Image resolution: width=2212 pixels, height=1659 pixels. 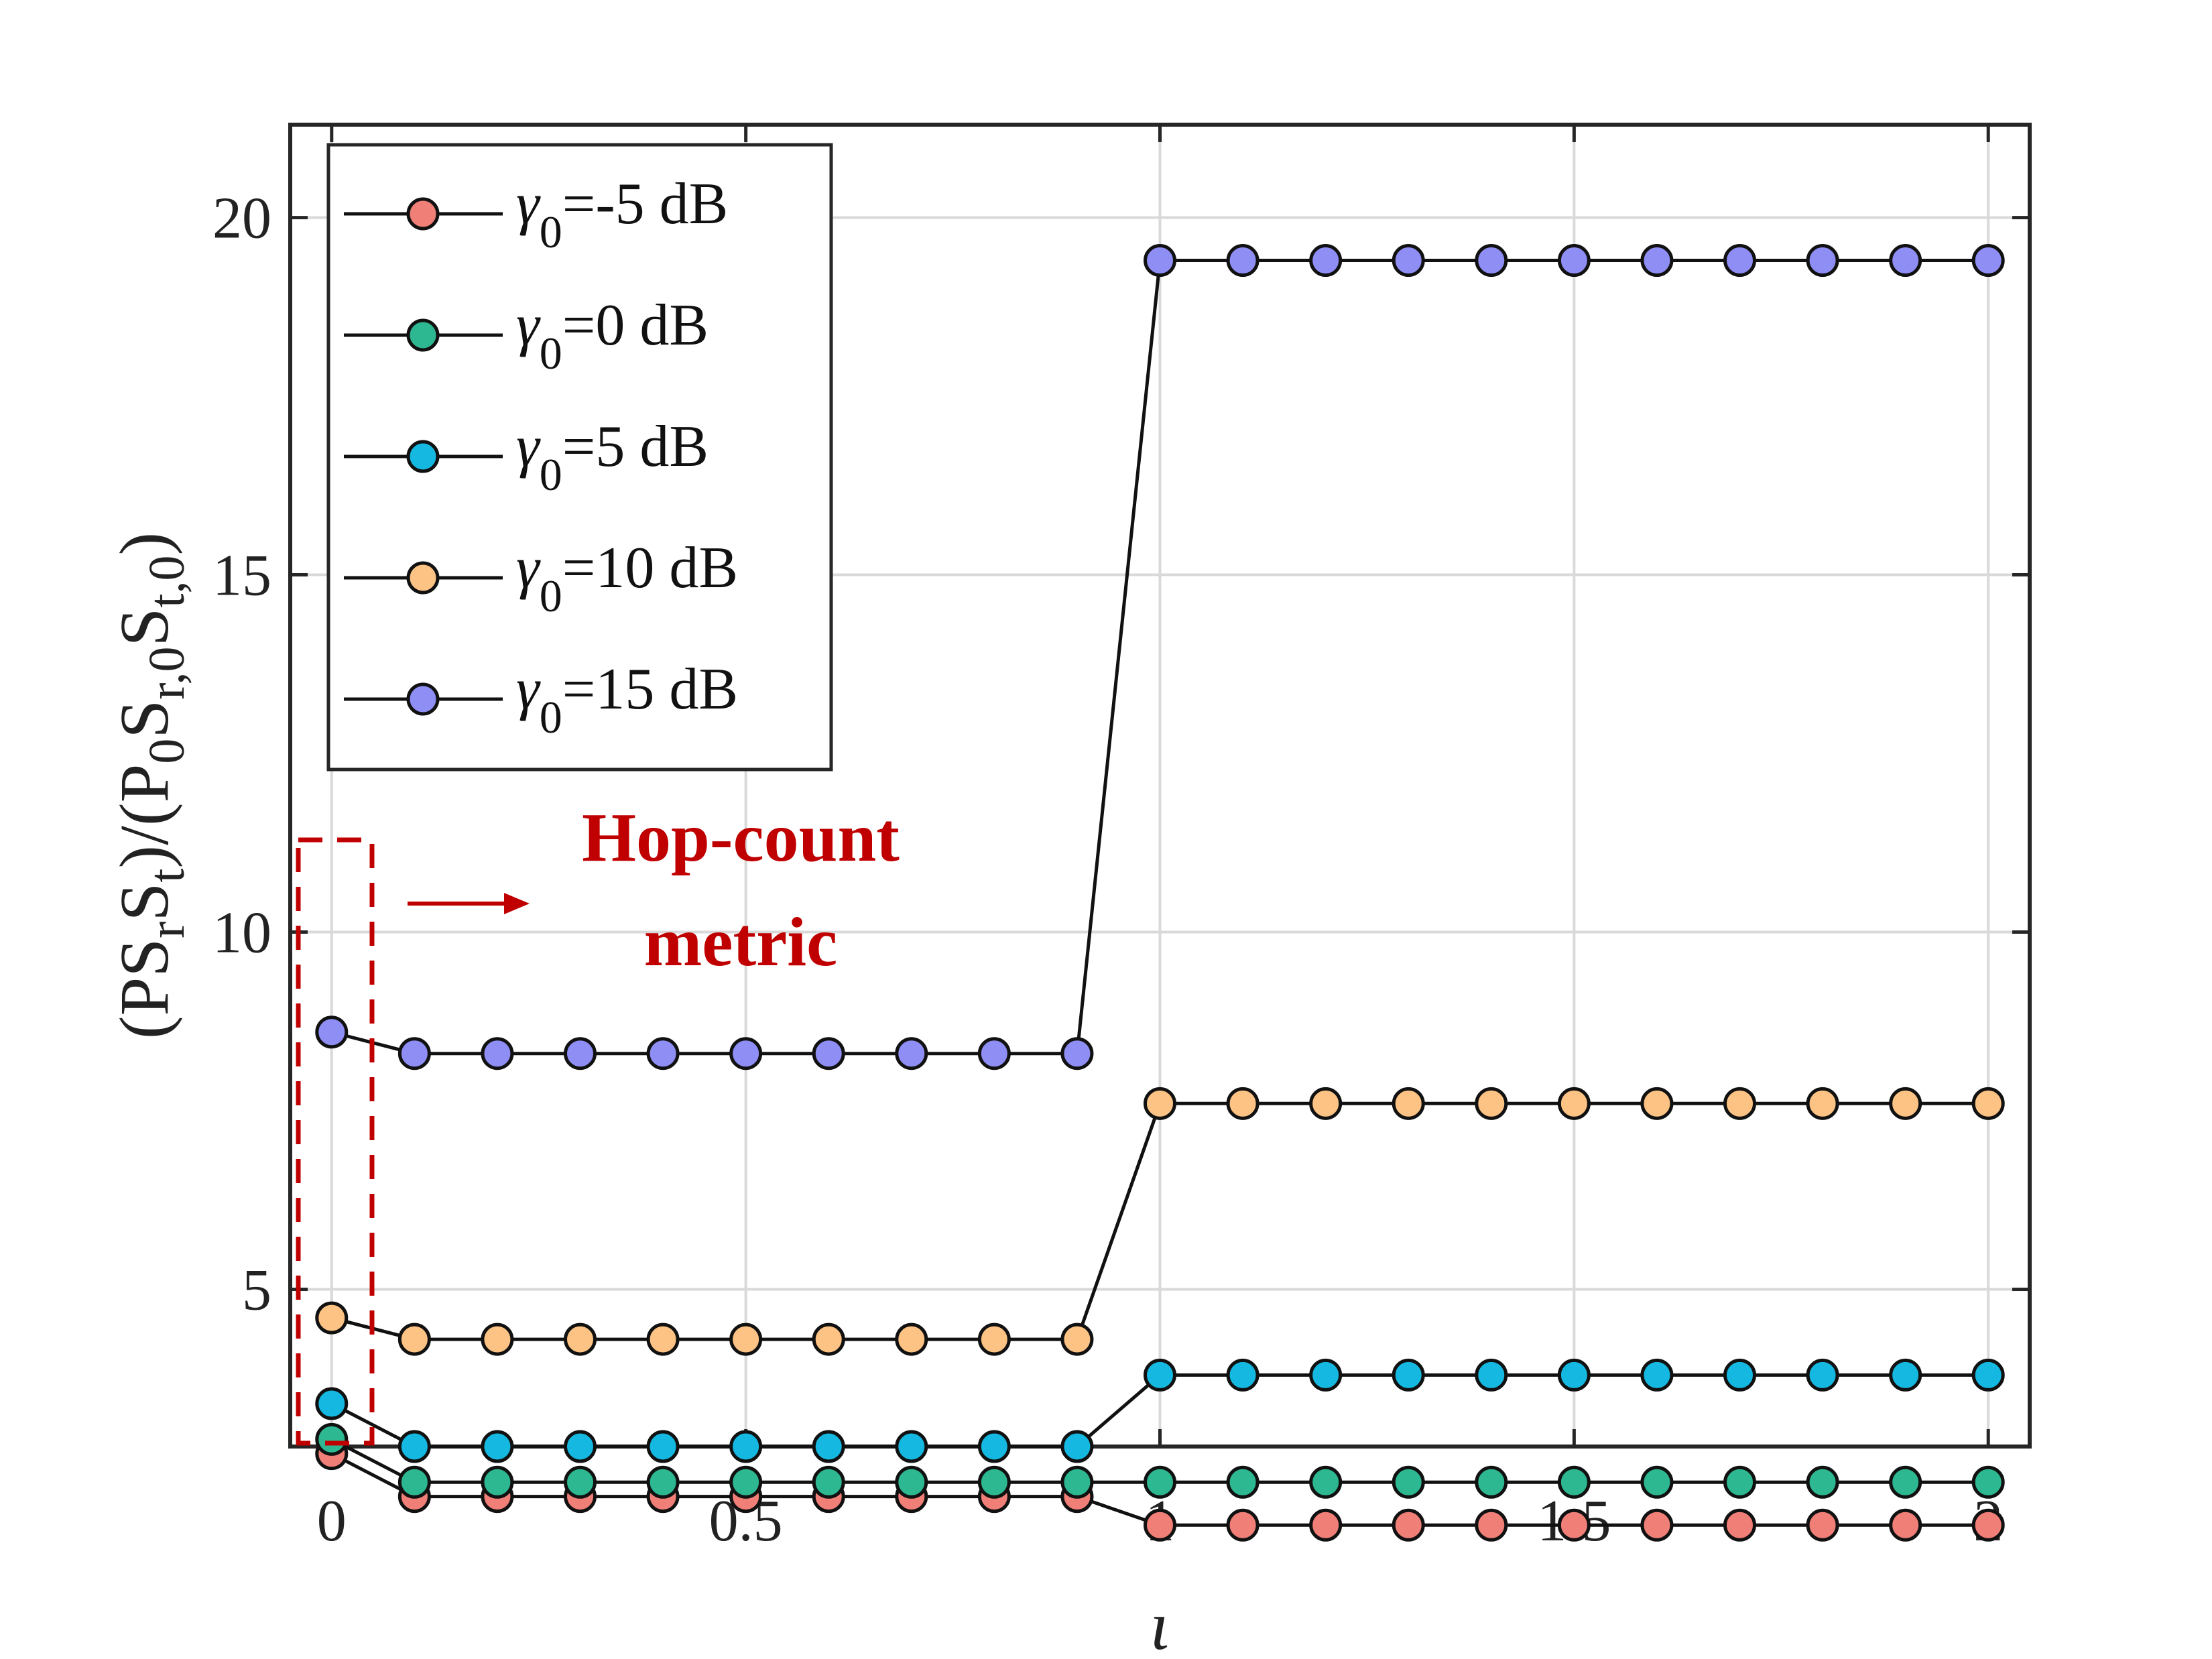 What do you see at coordinates (526, 336) in the screenshot?
I see `legend-entry-1: γ0=0 dB` at bounding box center [526, 336].